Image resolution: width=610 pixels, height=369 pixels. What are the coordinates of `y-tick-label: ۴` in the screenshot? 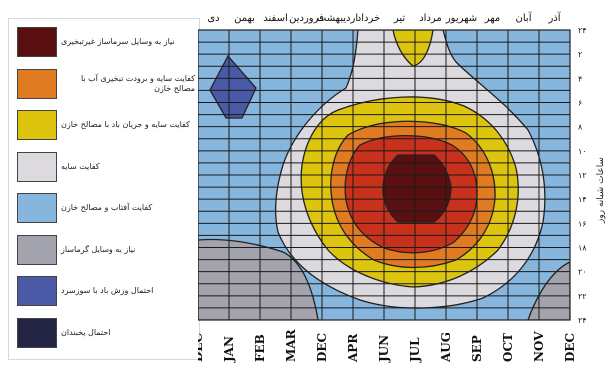 It's located at (580, 78).